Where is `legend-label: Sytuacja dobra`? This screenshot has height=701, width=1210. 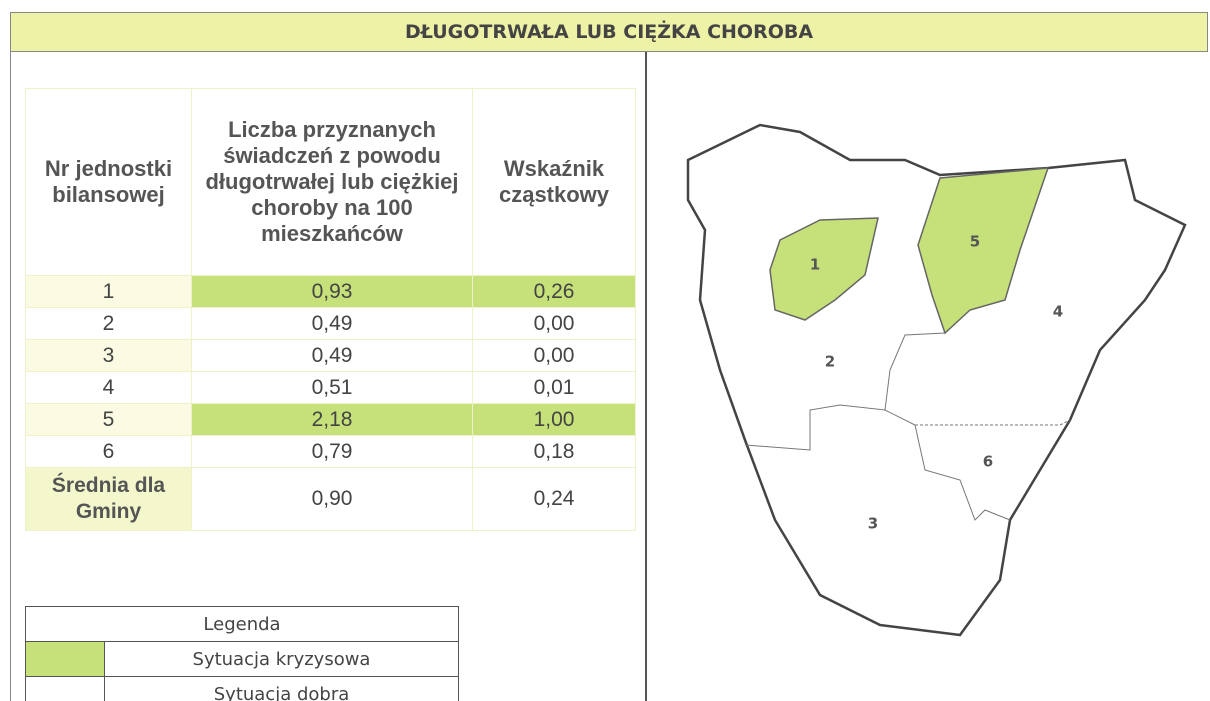 legend-label: Sytuacja dobra is located at coordinates (281, 688).